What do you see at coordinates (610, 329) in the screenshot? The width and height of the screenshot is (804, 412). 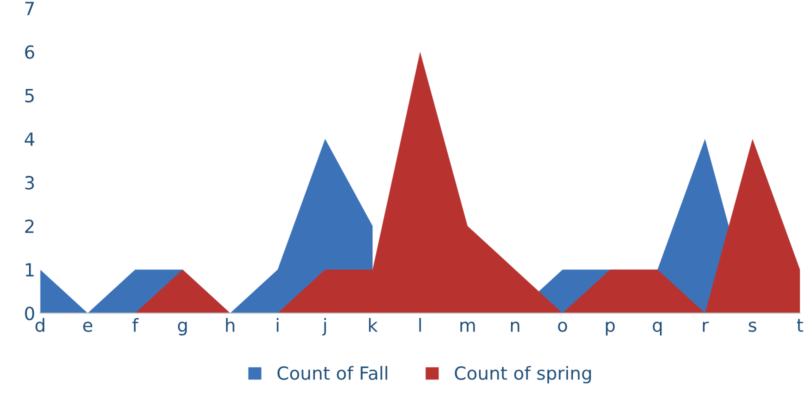 I see `x-tick-label: p` at bounding box center [610, 329].